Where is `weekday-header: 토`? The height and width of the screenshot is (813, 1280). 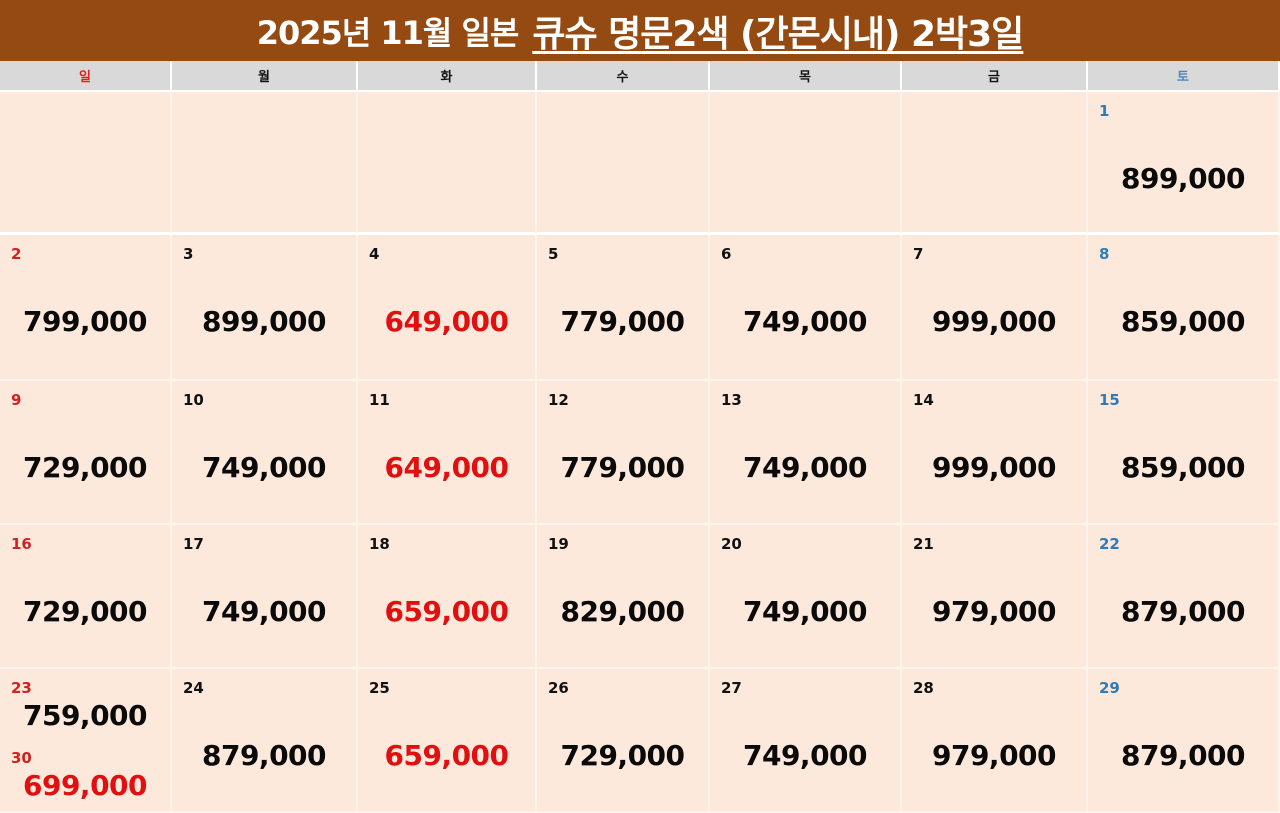
weekday-header: 토 is located at coordinates (1184, 76).